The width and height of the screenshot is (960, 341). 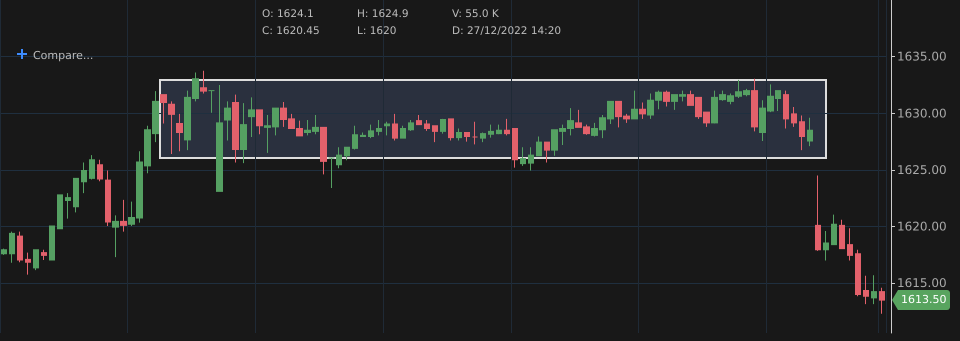 I want to click on text: 1613.50, so click(x=924, y=300).